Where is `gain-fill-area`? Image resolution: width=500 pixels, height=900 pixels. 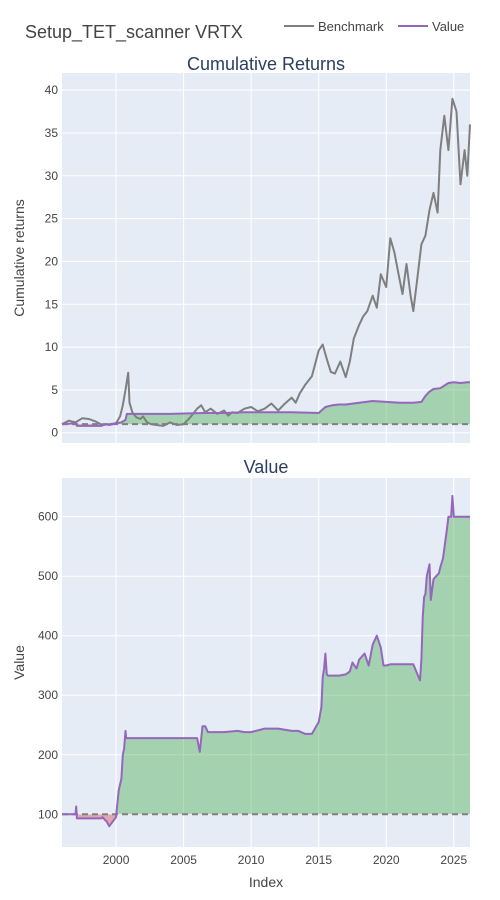 gain-fill-area is located at coordinates (266, 403).